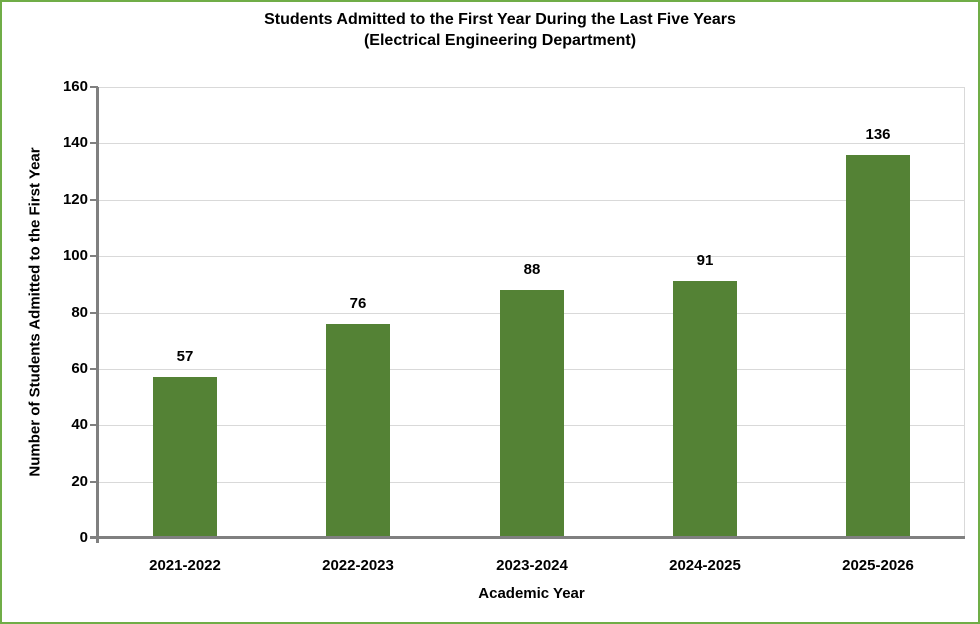  Describe the element at coordinates (500, 40) in the screenshot. I see `chart-title-line2: (Electrical Engineering Department)` at that location.